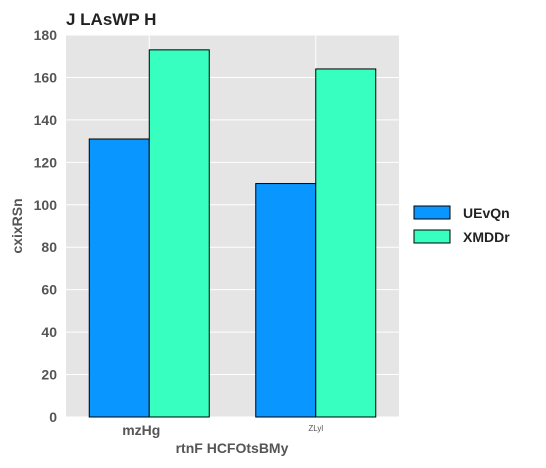 Image resolution: width=546 pixels, height=468 pixels. Describe the element at coordinates (315, 428) in the screenshot. I see `x-tick-label: ZLyl` at that location.